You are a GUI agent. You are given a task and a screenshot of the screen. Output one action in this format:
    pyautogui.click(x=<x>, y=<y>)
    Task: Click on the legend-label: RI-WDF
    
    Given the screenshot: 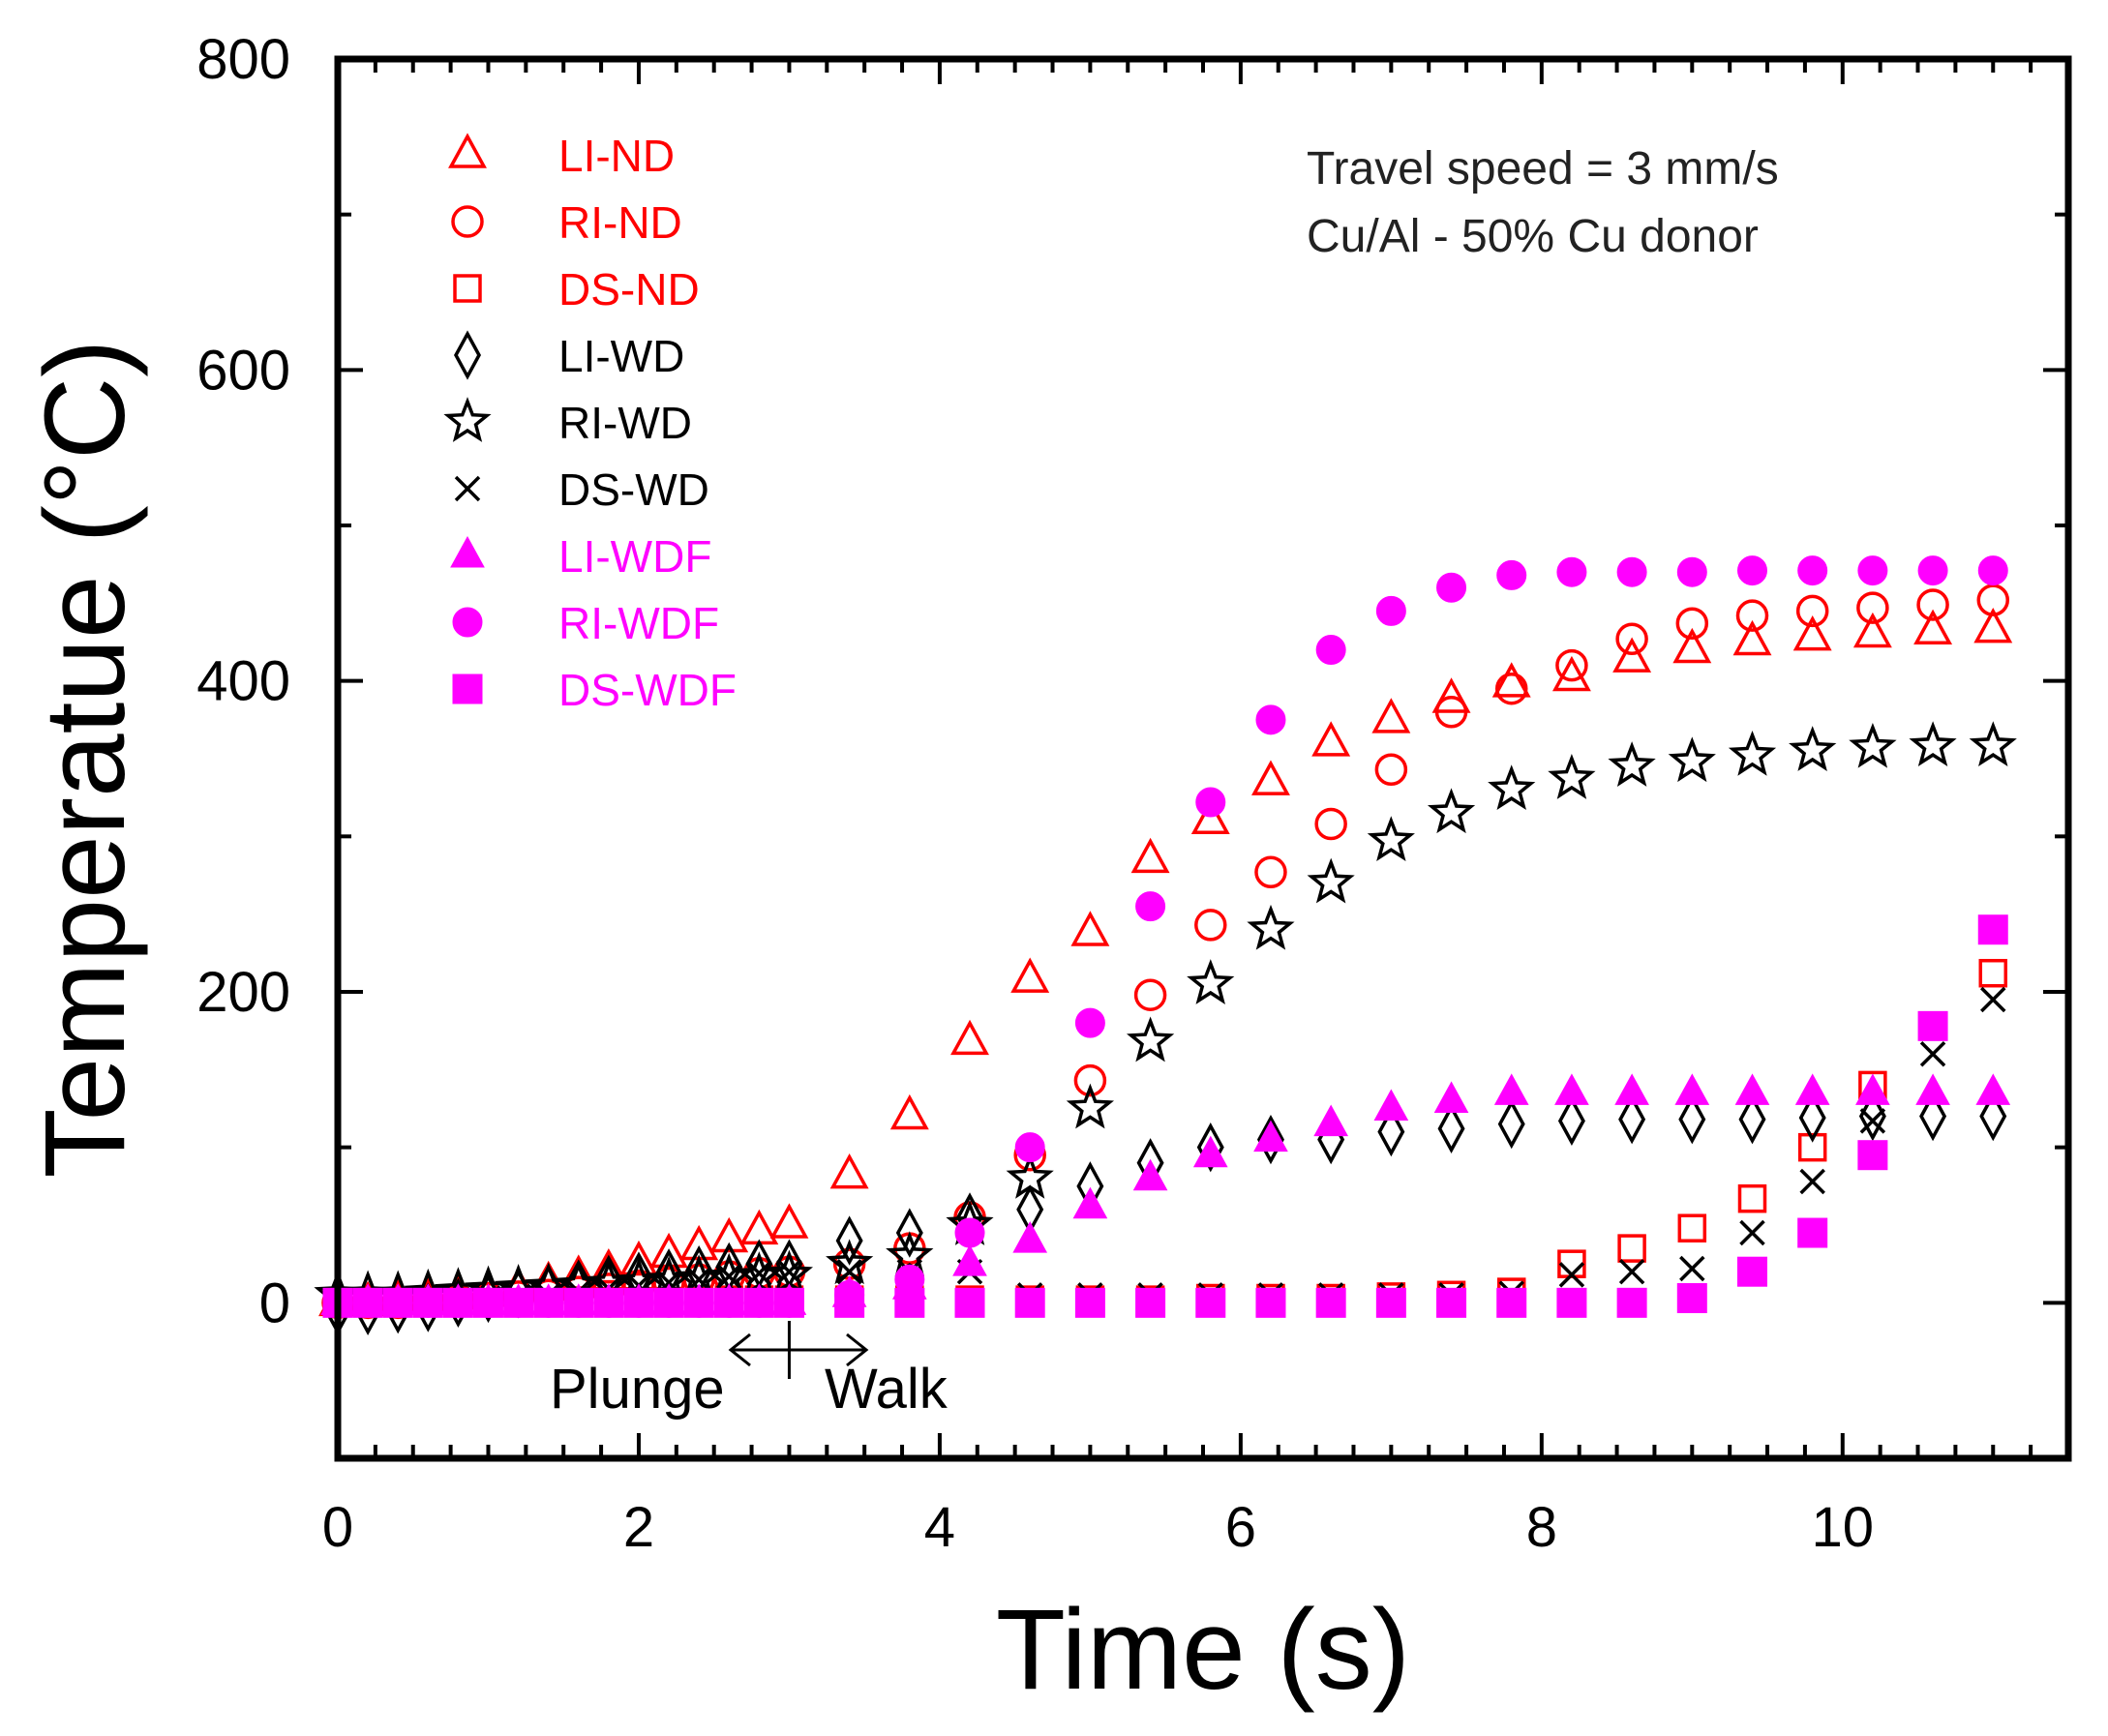 What is the action you would take?
    pyautogui.click(x=639, y=623)
    